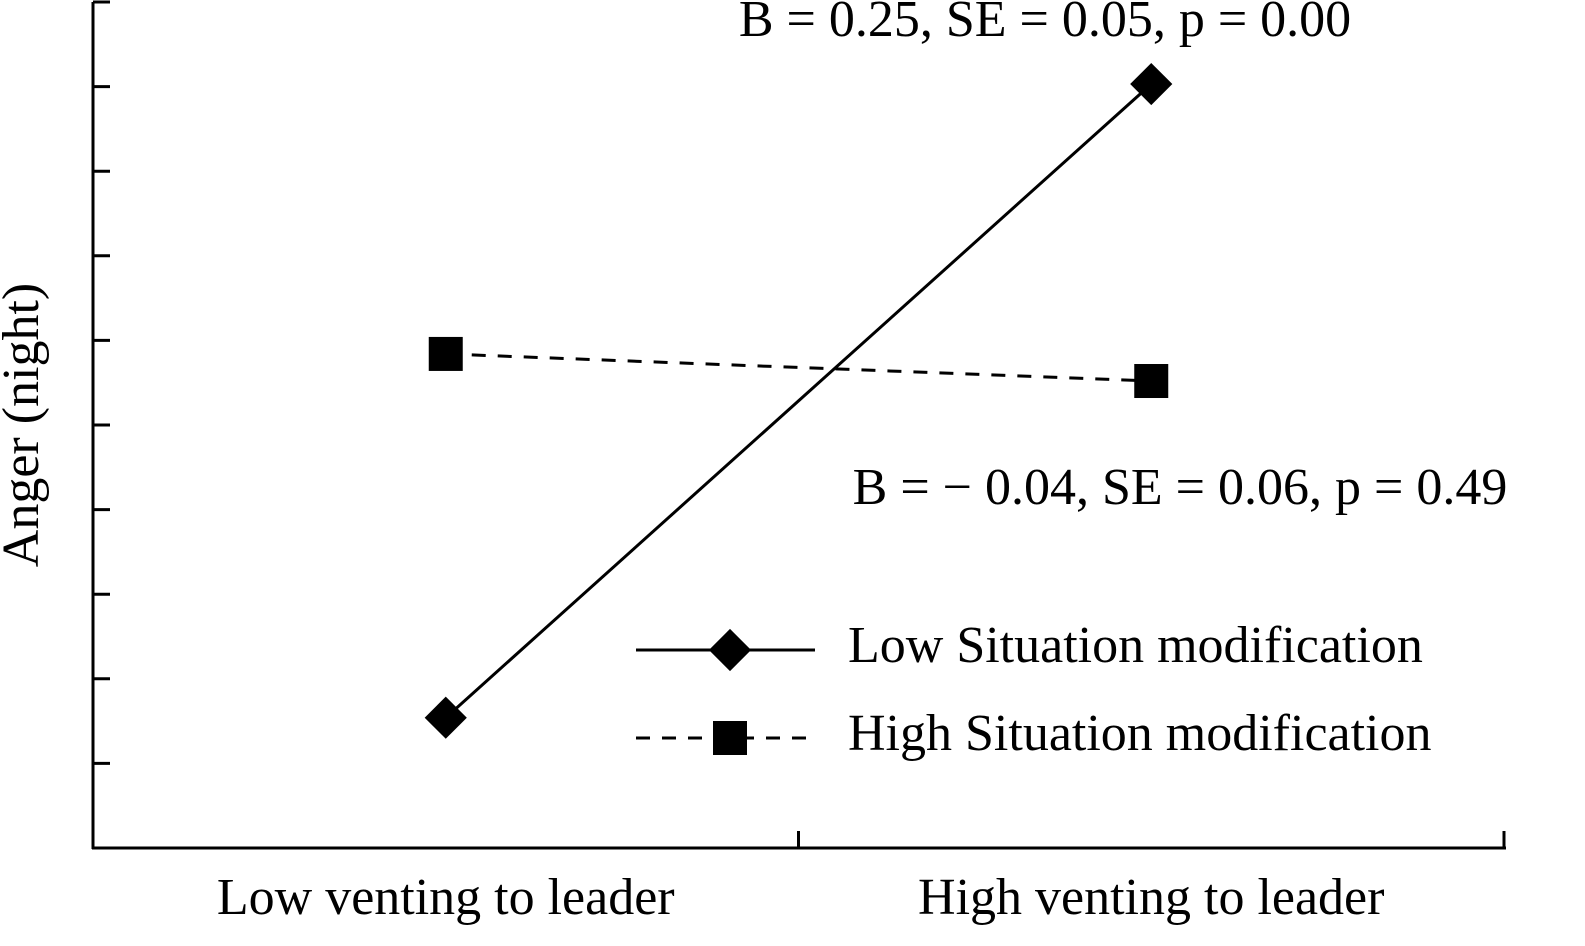  What do you see at coordinates (1151, 897) in the screenshot?
I see `x-tick-label: High venting to leader` at bounding box center [1151, 897].